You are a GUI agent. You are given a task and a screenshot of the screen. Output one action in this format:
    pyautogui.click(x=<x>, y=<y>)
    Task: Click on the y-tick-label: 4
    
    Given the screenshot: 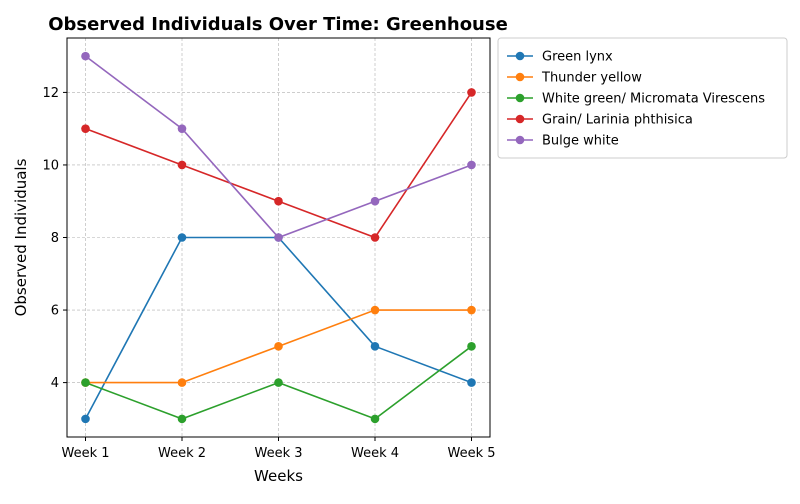 What is the action you would take?
    pyautogui.click(x=55, y=383)
    